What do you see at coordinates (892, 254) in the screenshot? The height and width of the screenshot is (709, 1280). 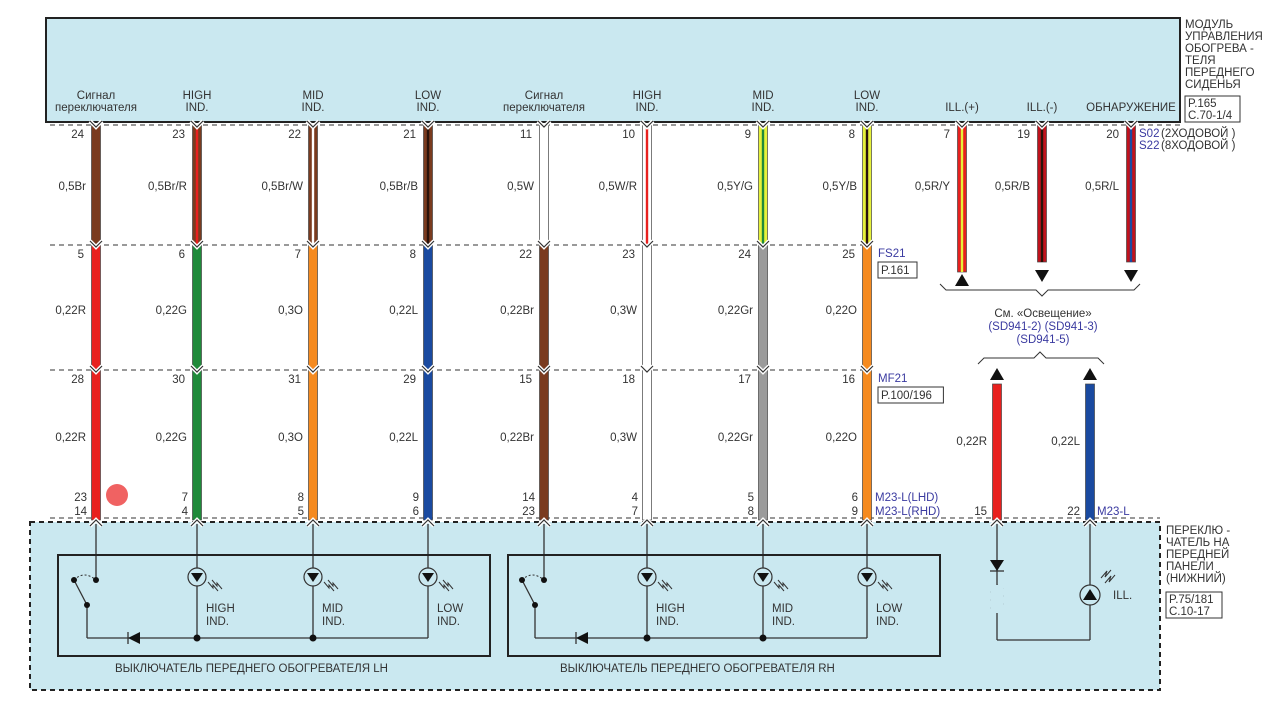 I see `connector-fs21: FS21` at bounding box center [892, 254].